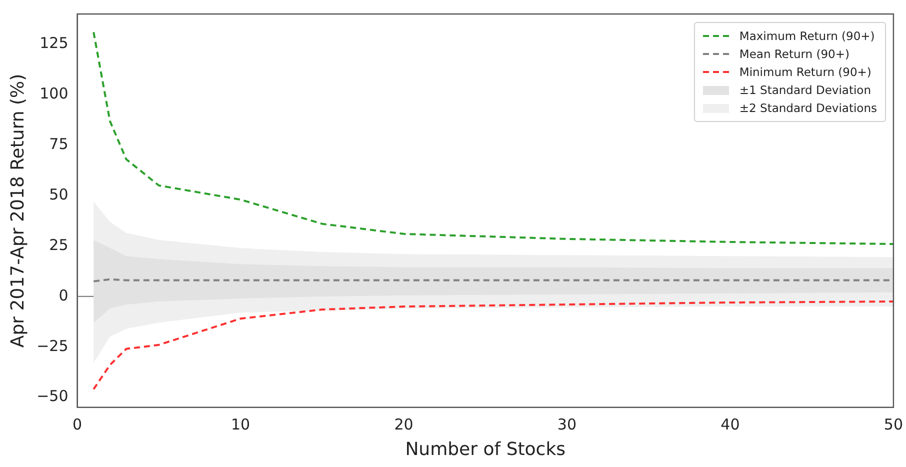 This screenshot has height=467, width=906. I want to click on x-tick-label: 20, so click(404, 424).